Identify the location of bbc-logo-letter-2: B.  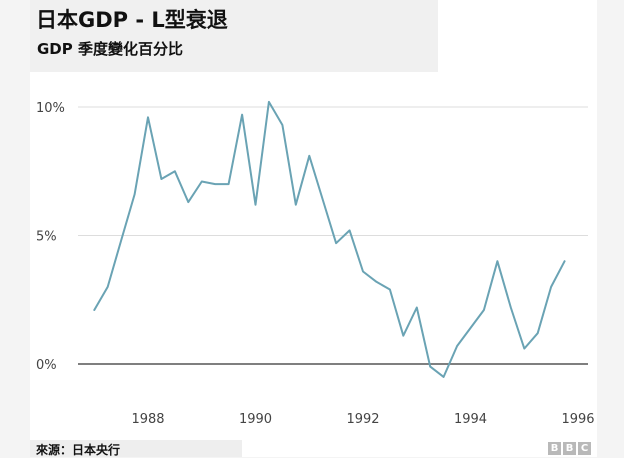
(569, 448).